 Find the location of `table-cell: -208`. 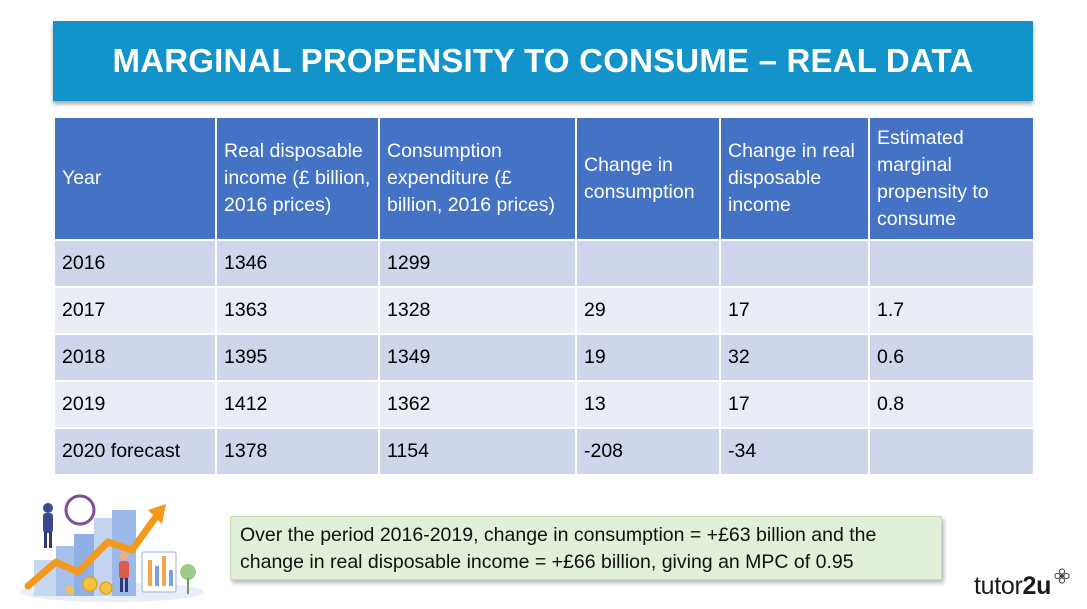

table-cell: -208 is located at coordinates (648, 451).